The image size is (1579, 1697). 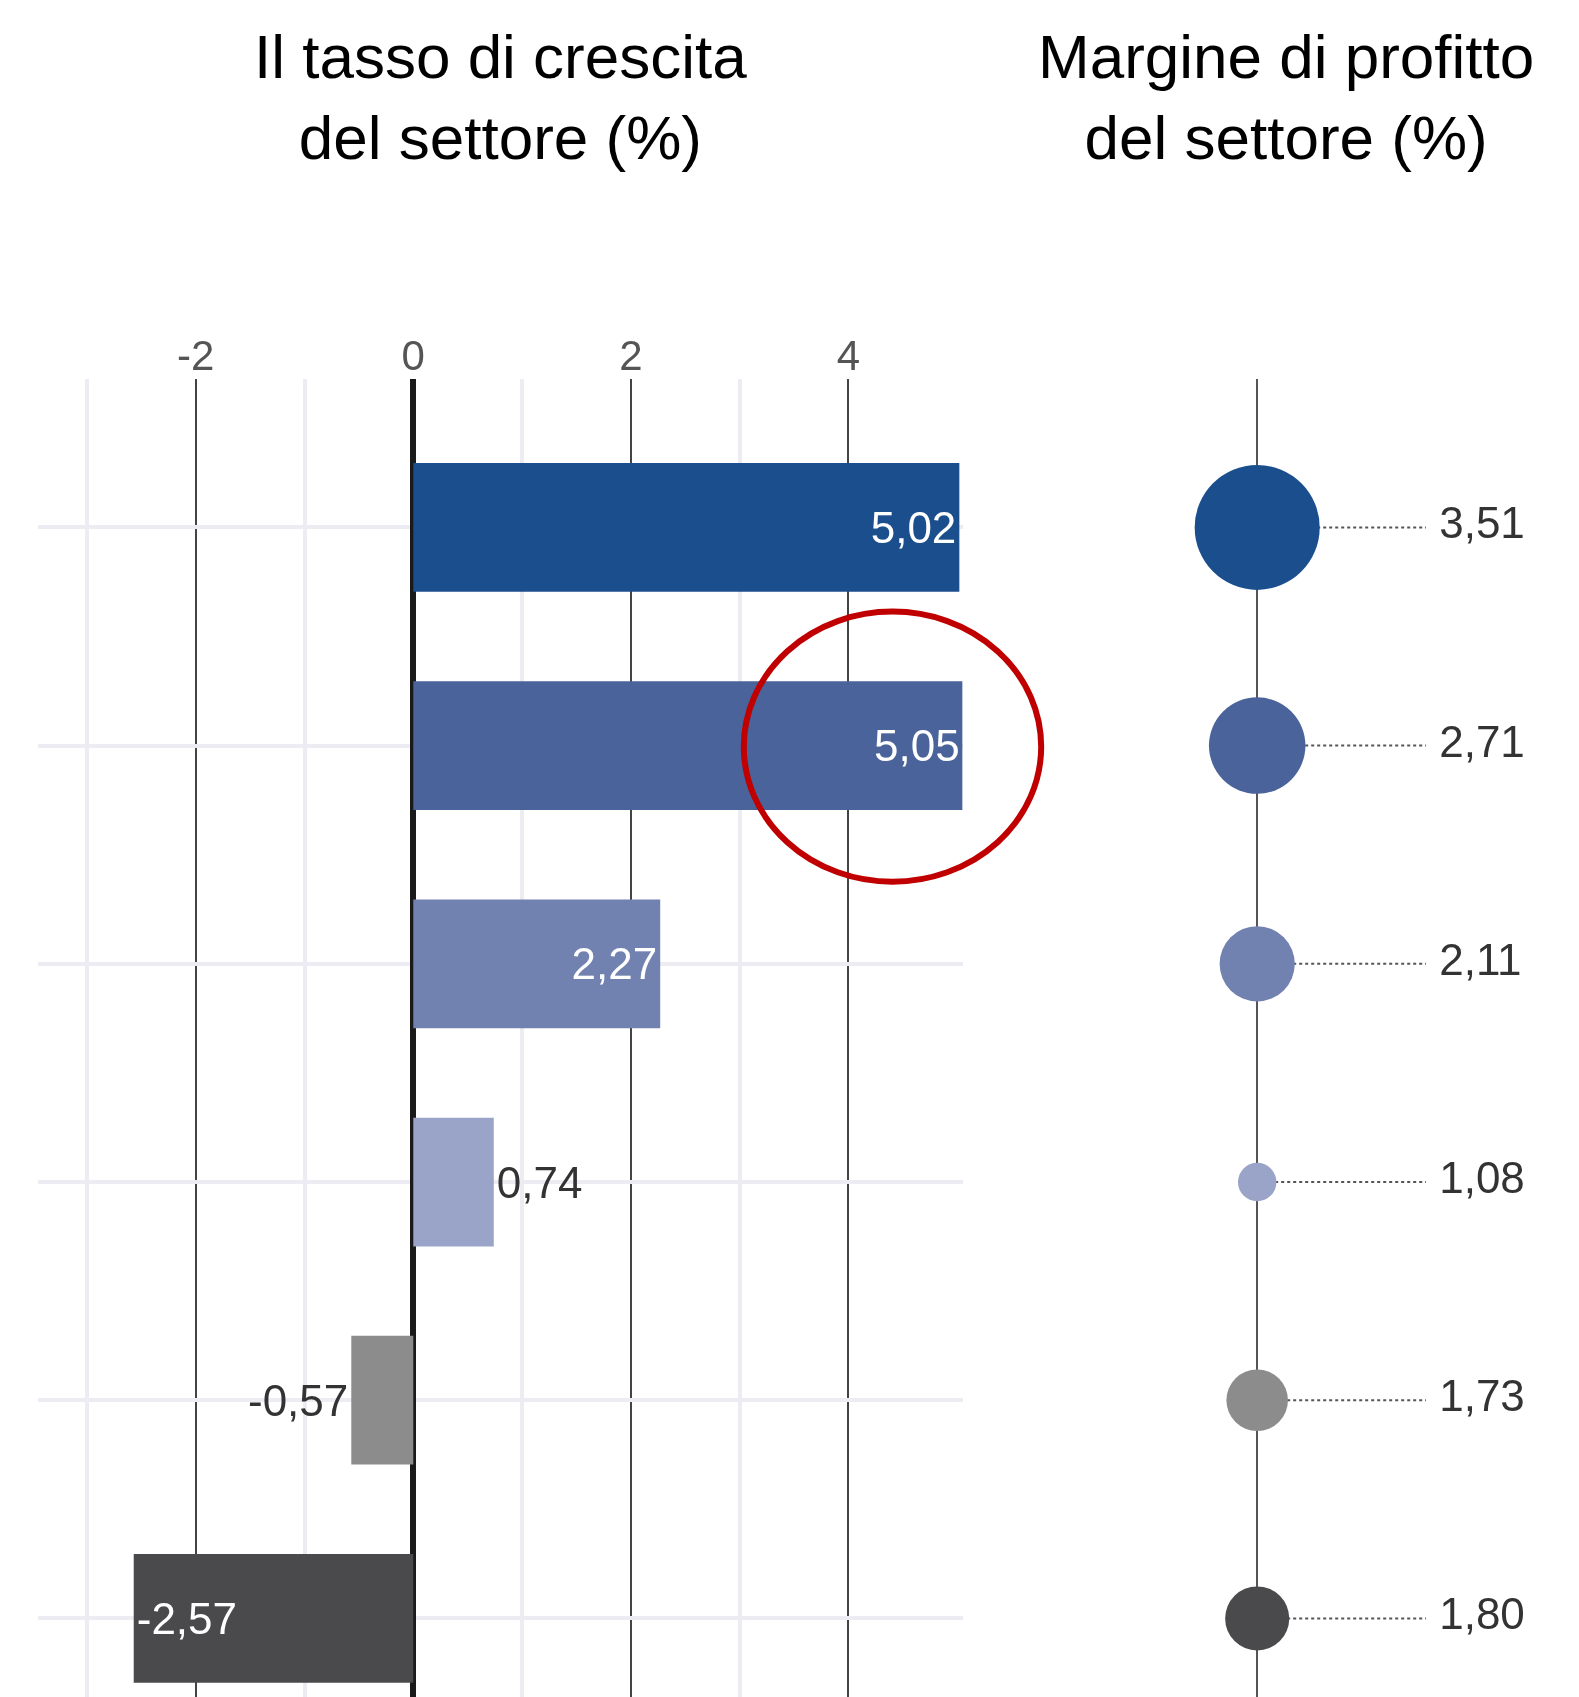 What do you see at coordinates (196, 355) in the screenshot?
I see `x-tick-label: -2` at bounding box center [196, 355].